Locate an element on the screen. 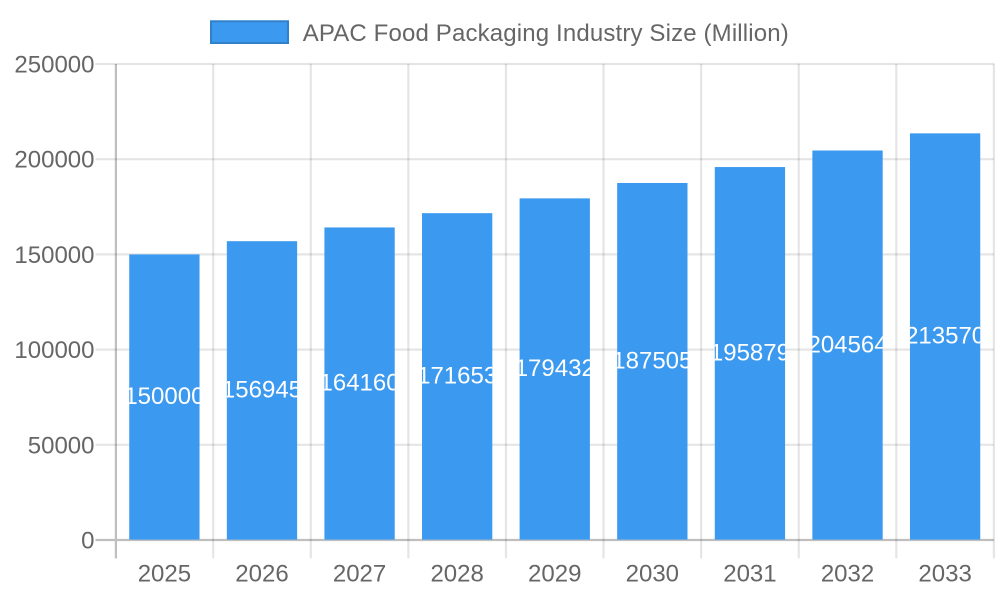 The image size is (1000, 605). svg-text: 2031 is located at coordinates (749, 574).